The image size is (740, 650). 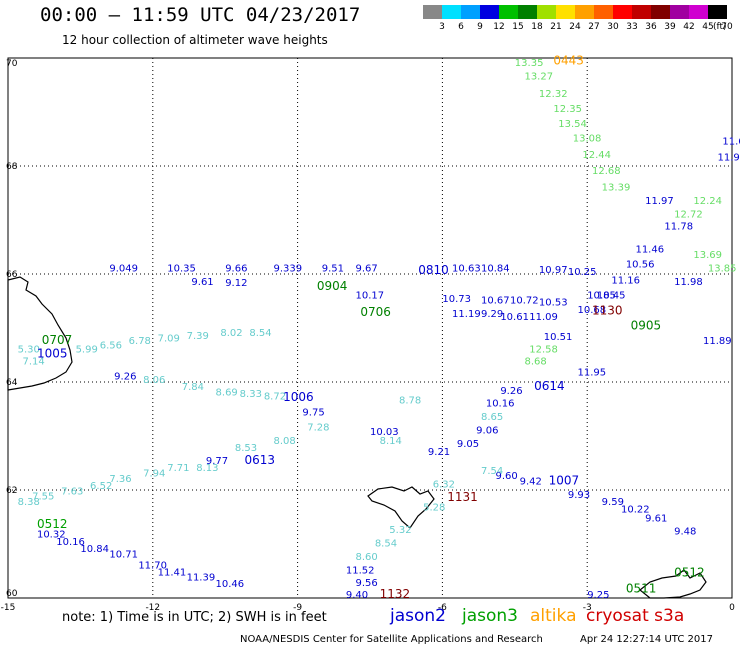 What do you see at coordinates (120, 479) in the screenshot?
I see `wave-height-value: 7.36` at bounding box center [120, 479].